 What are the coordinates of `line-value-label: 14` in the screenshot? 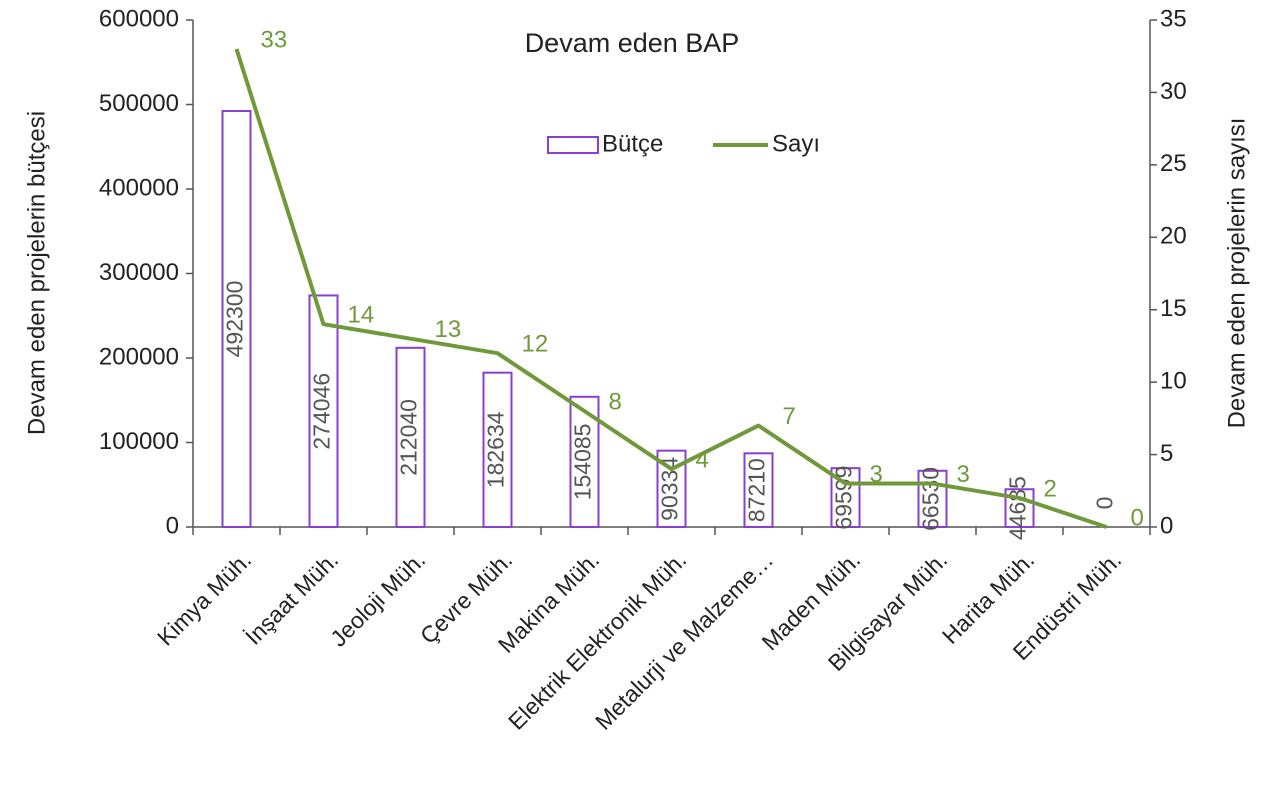 It's located at (361, 315).